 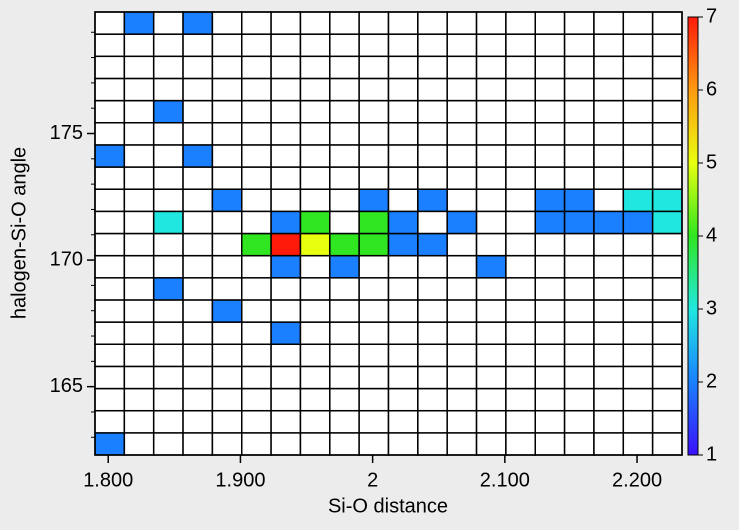 I want to click on colorbar-tick-label: 6, so click(x=711, y=89).